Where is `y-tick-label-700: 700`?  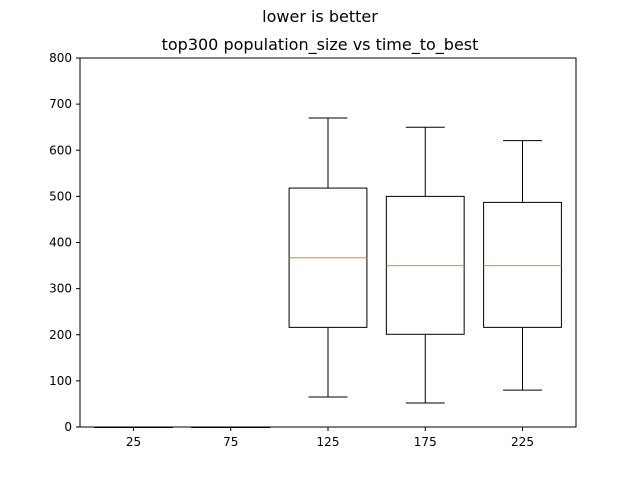 y-tick-label-700: 700 is located at coordinates (60, 104).